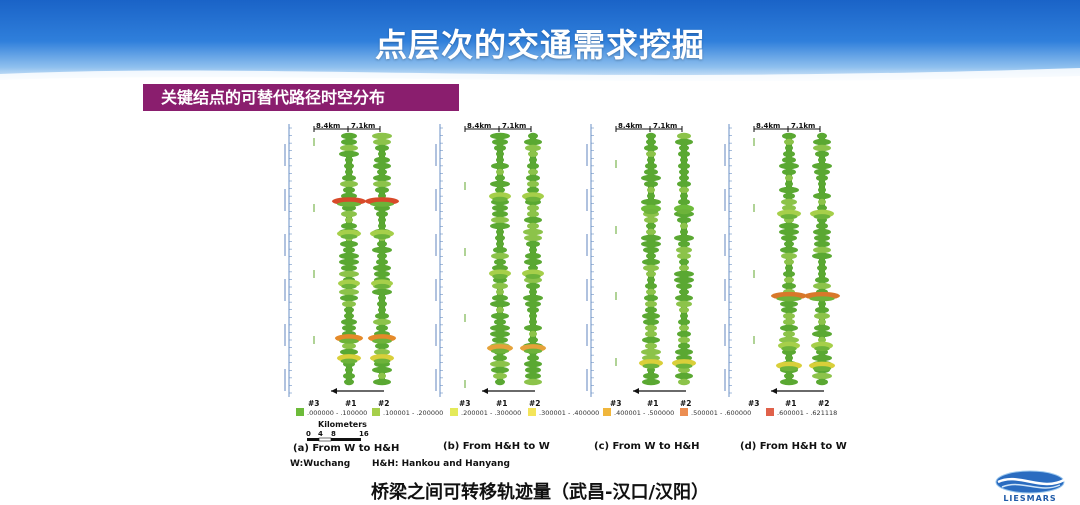  What do you see at coordinates (333, 434) in the screenshot?
I see `scale-tick-8: 8` at bounding box center [333, 434].